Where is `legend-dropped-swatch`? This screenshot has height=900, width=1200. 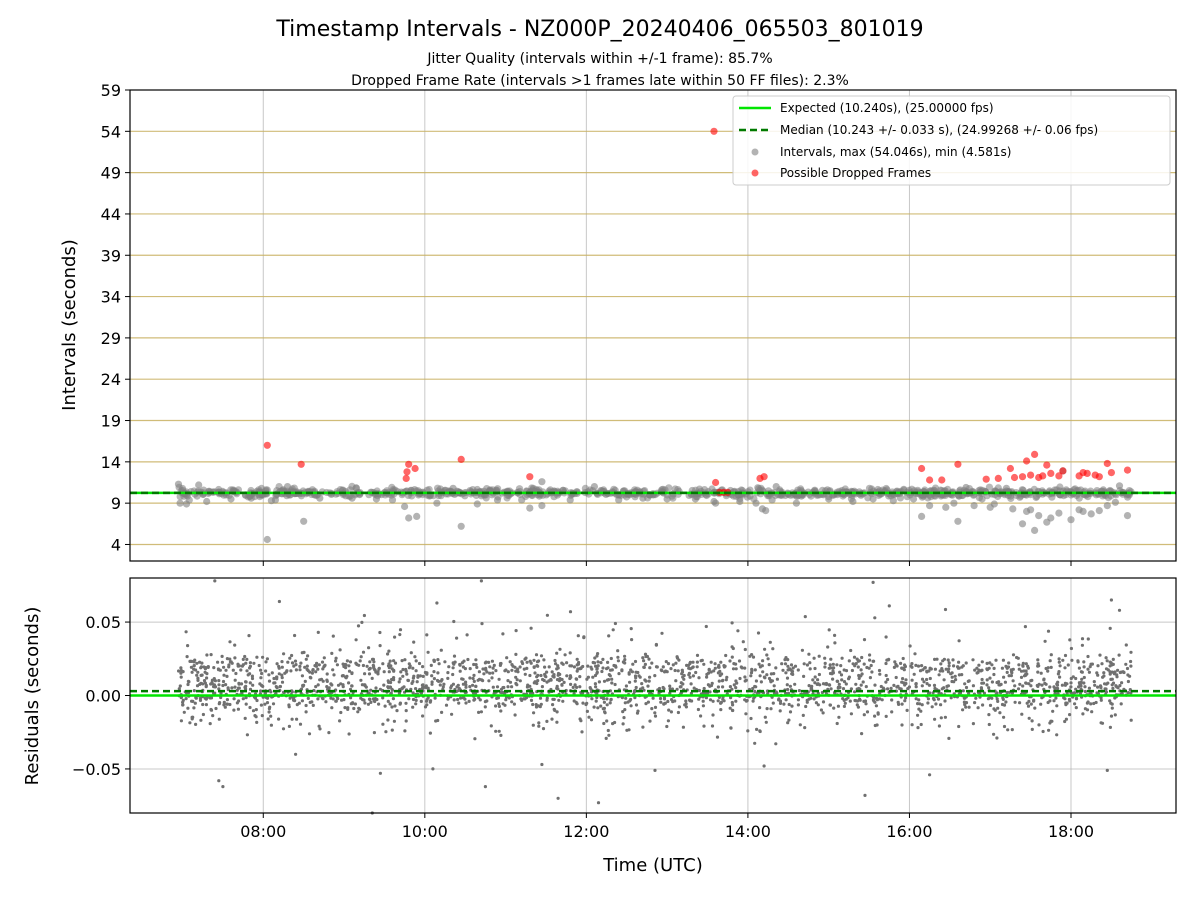
legend-dropped-swatch is located at coordinates (755, 173).